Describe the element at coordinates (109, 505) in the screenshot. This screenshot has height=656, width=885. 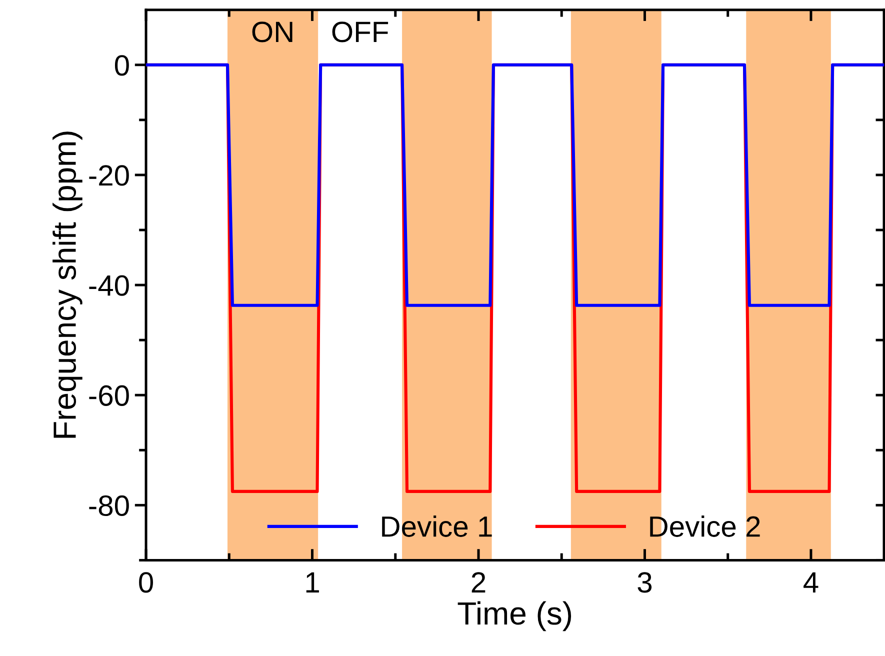
I see `y-tick-label: -80` at that location.